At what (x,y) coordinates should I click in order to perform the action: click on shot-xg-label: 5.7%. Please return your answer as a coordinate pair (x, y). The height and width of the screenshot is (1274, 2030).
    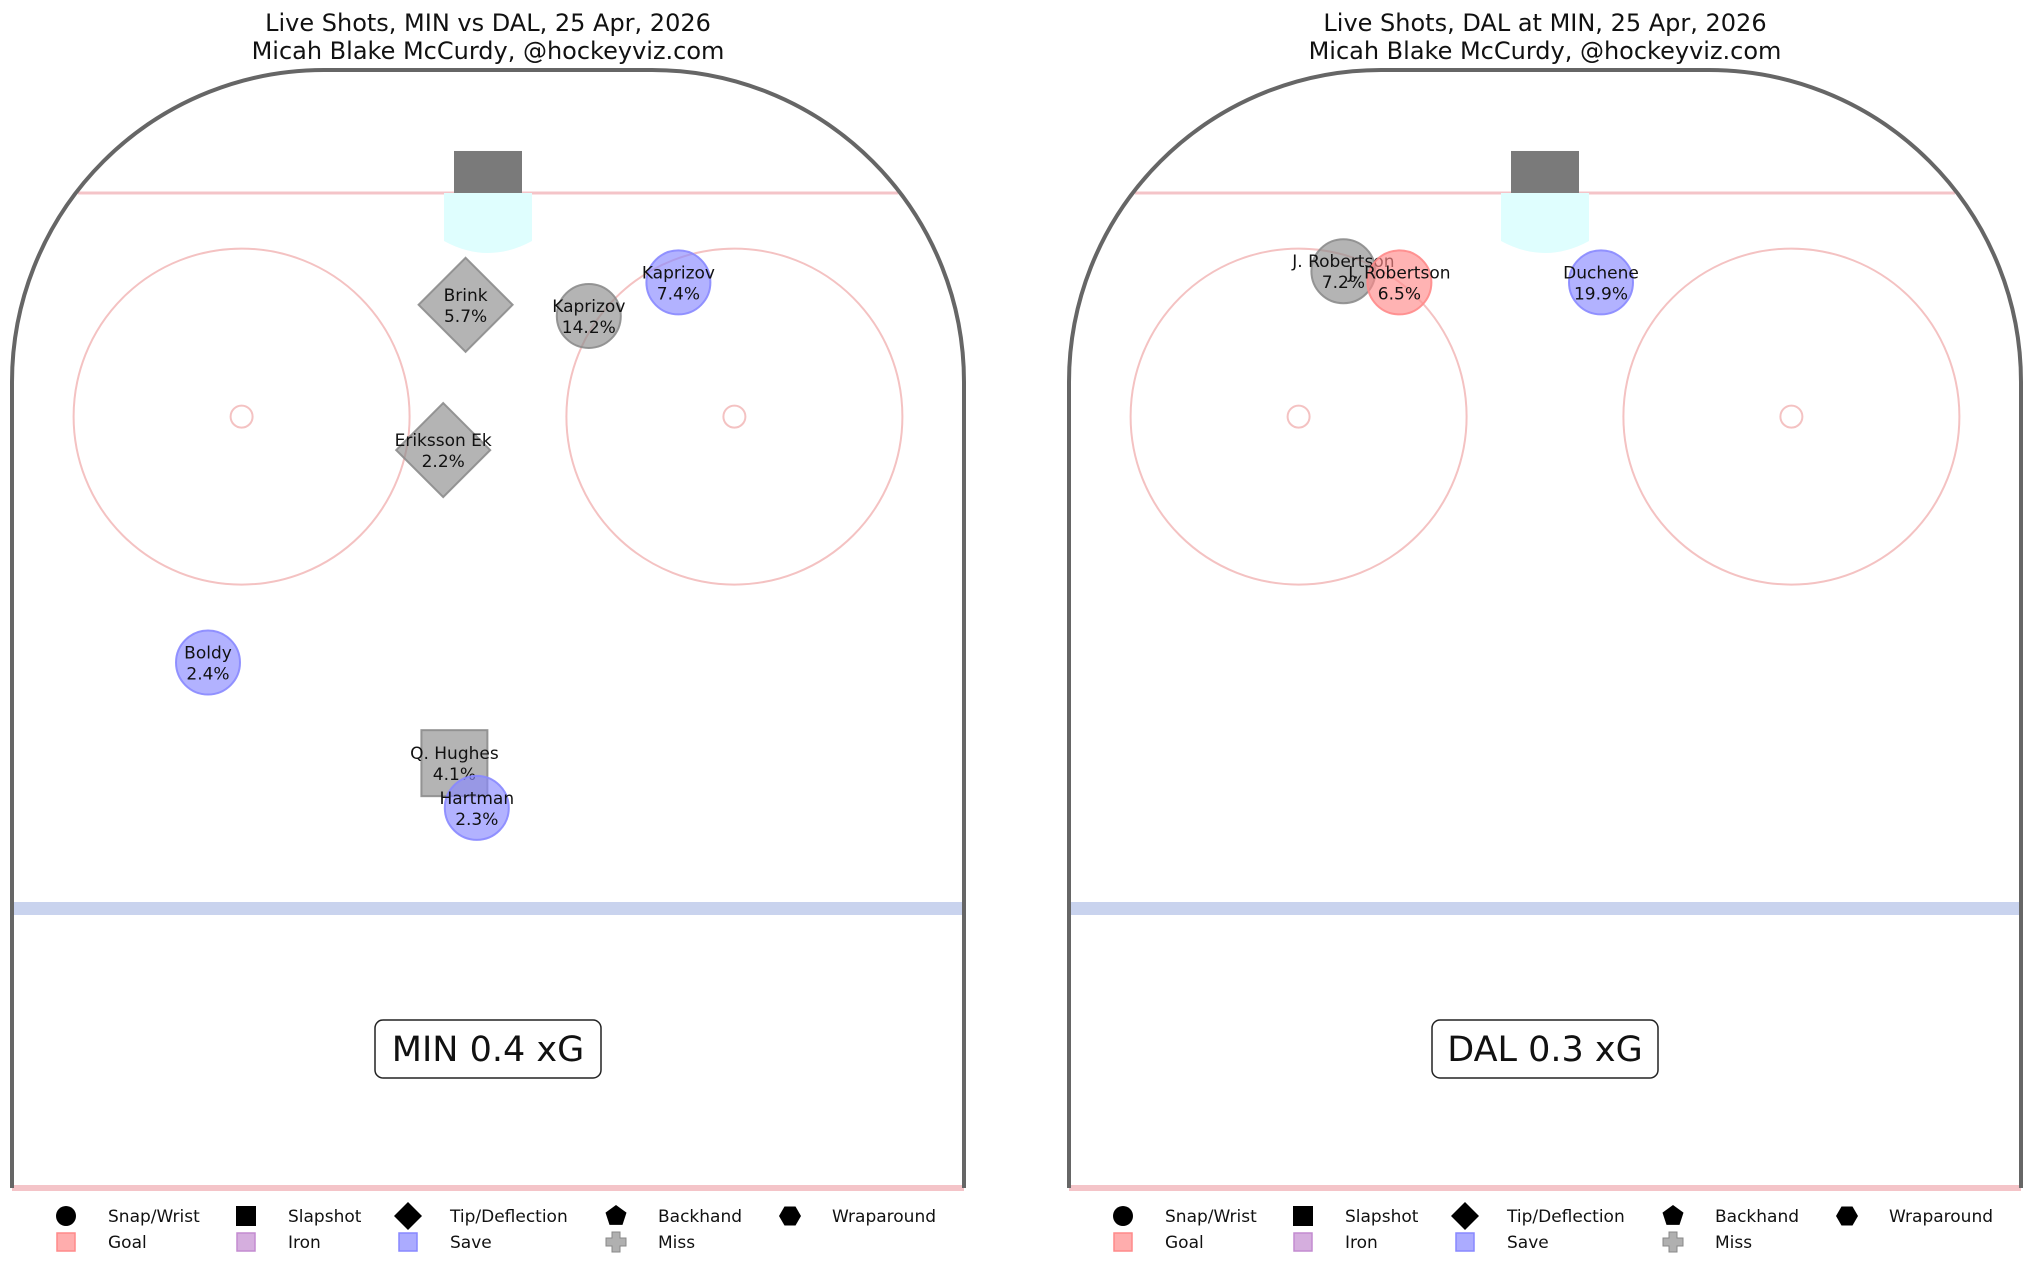
    Looking at the image, I should click on (465, 317).